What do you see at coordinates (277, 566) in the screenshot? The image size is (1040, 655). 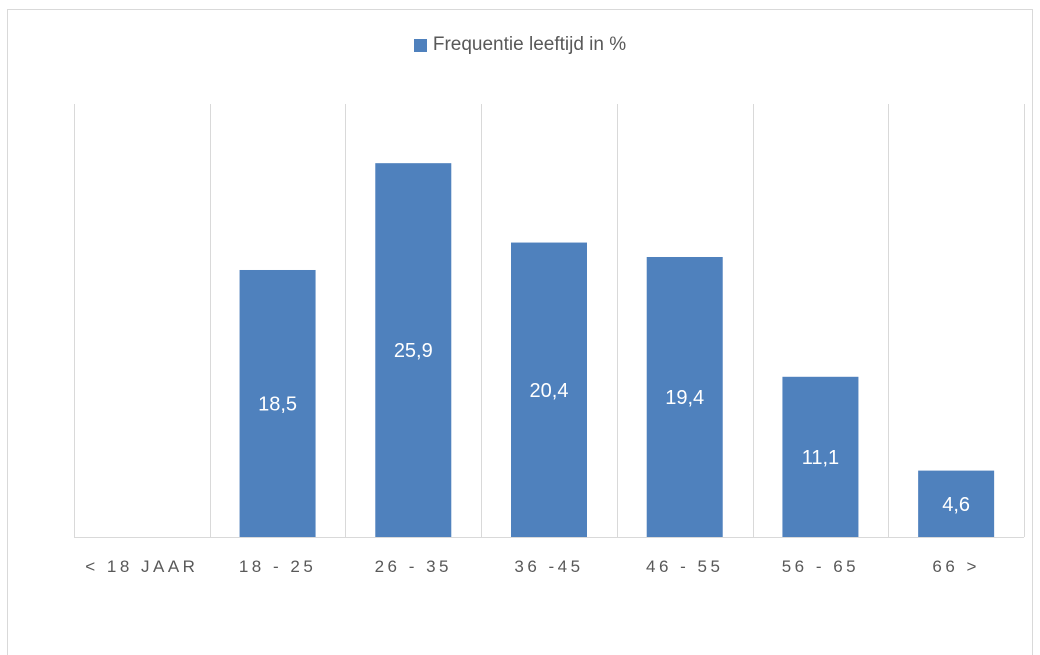 I see `x-tick-label: 18 - 25` at bounding box center [277, 566].